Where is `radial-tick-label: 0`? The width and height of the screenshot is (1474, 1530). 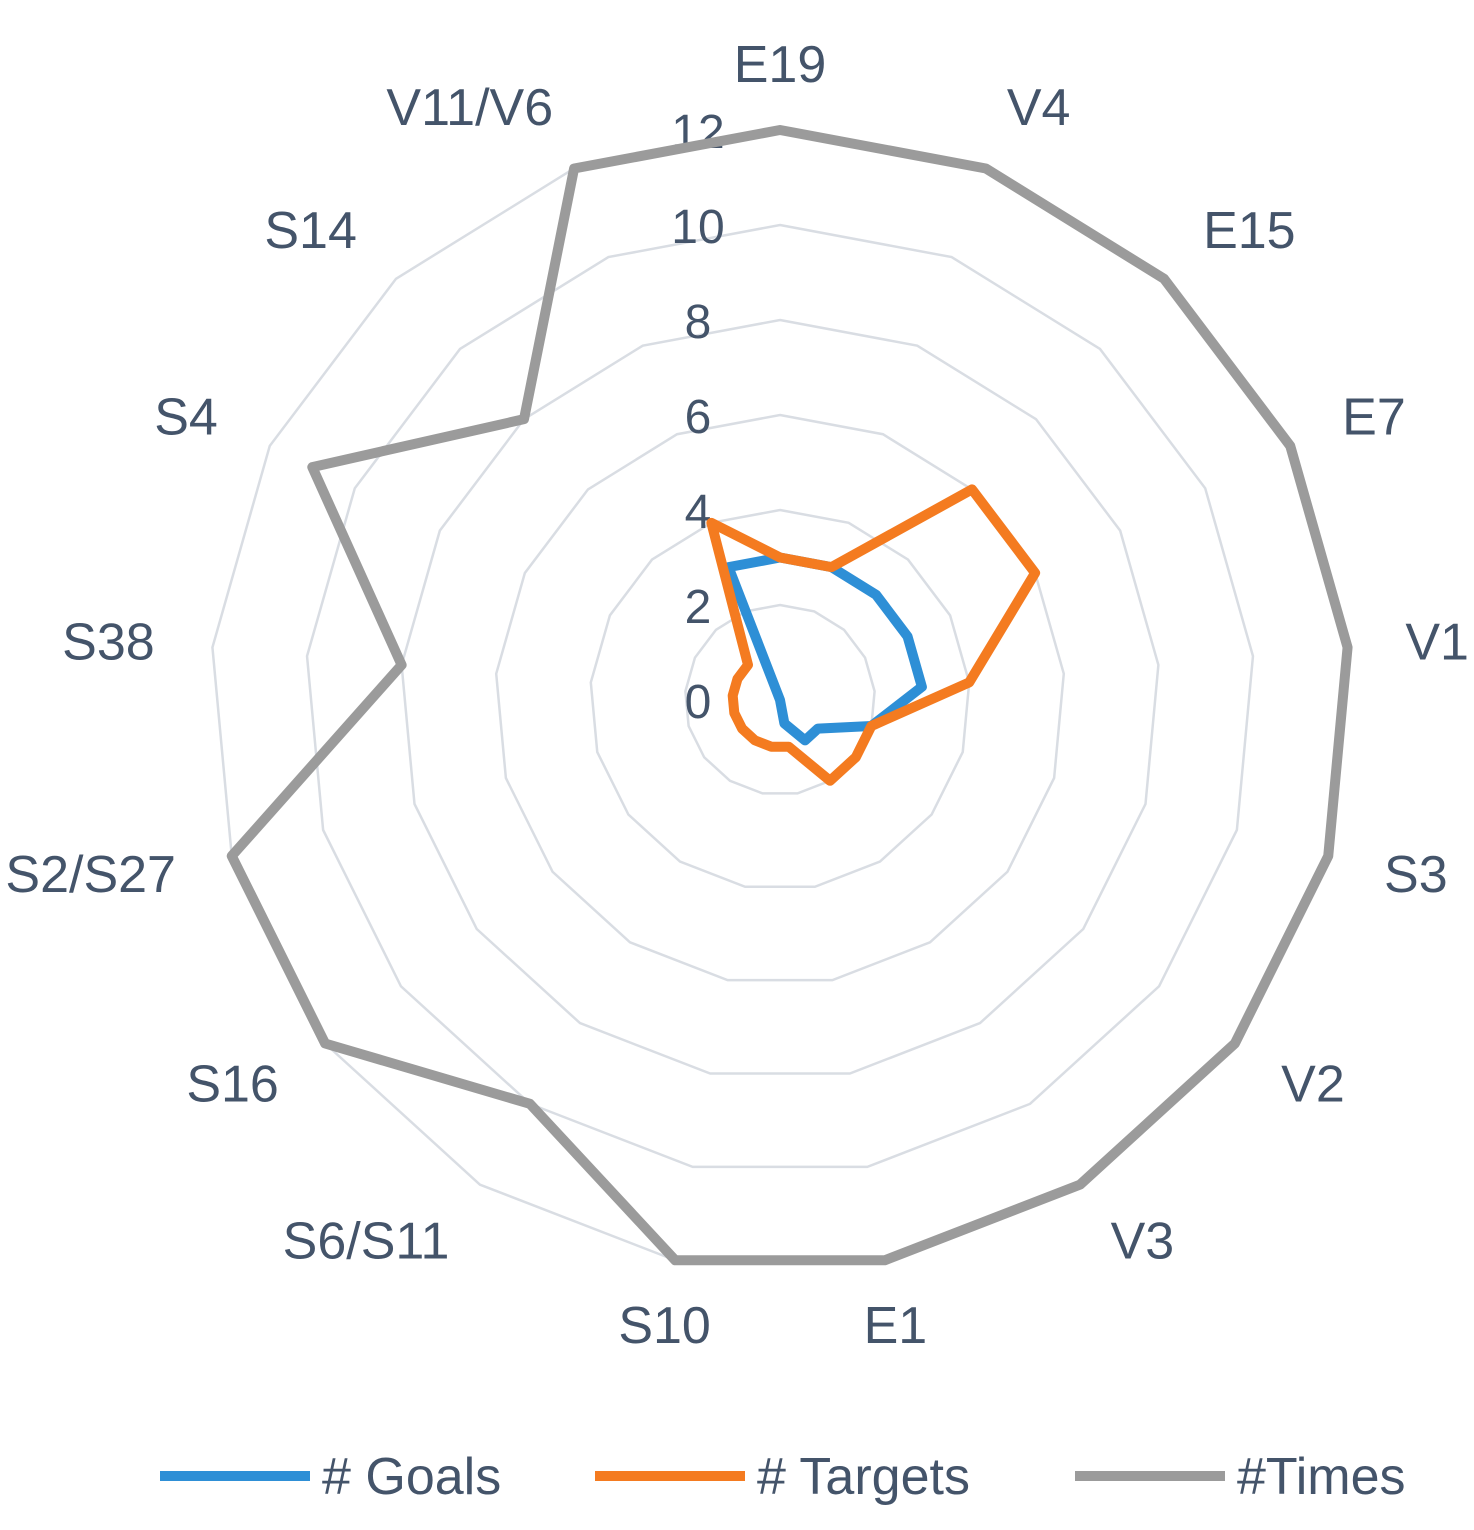
radial-tick-label: 0 is located at coordinates (698, 702).